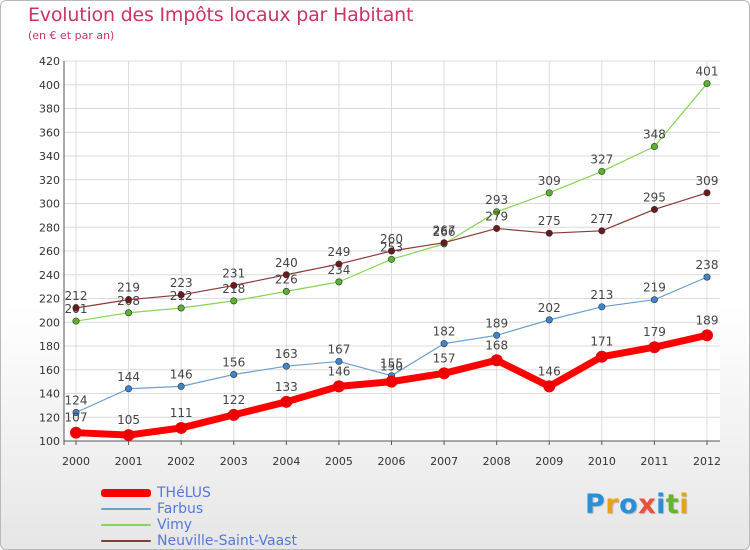  Describe the element at coordinates (444, 332) in the screenshot. I see `data-label-farbus: 182` at that location.